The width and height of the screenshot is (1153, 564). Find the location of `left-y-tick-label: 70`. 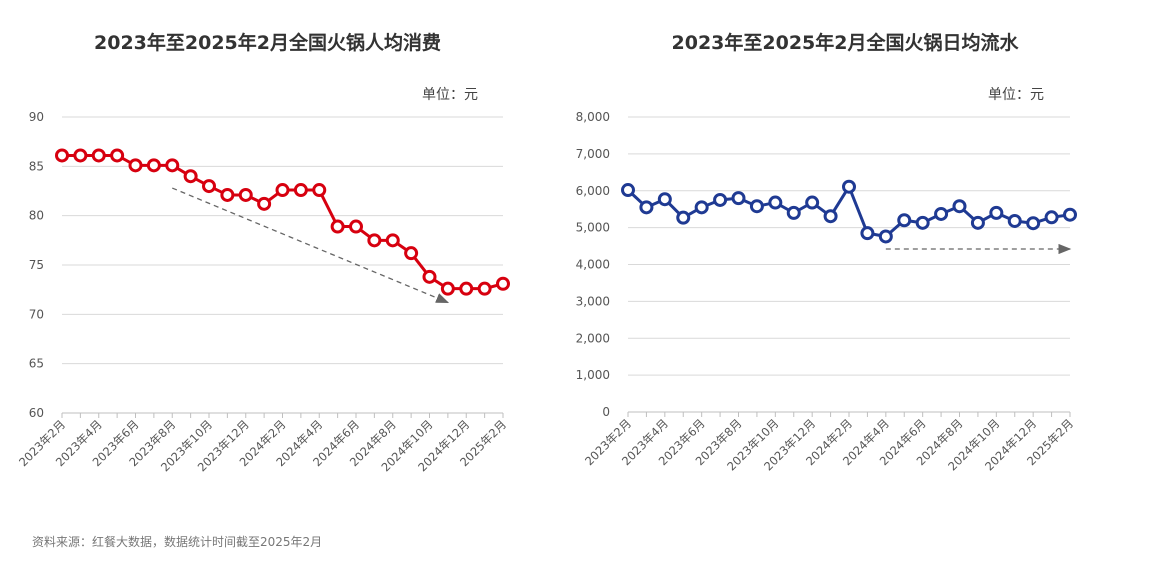

left-y-tick-label: 70 is located at coordinates (36, 314).